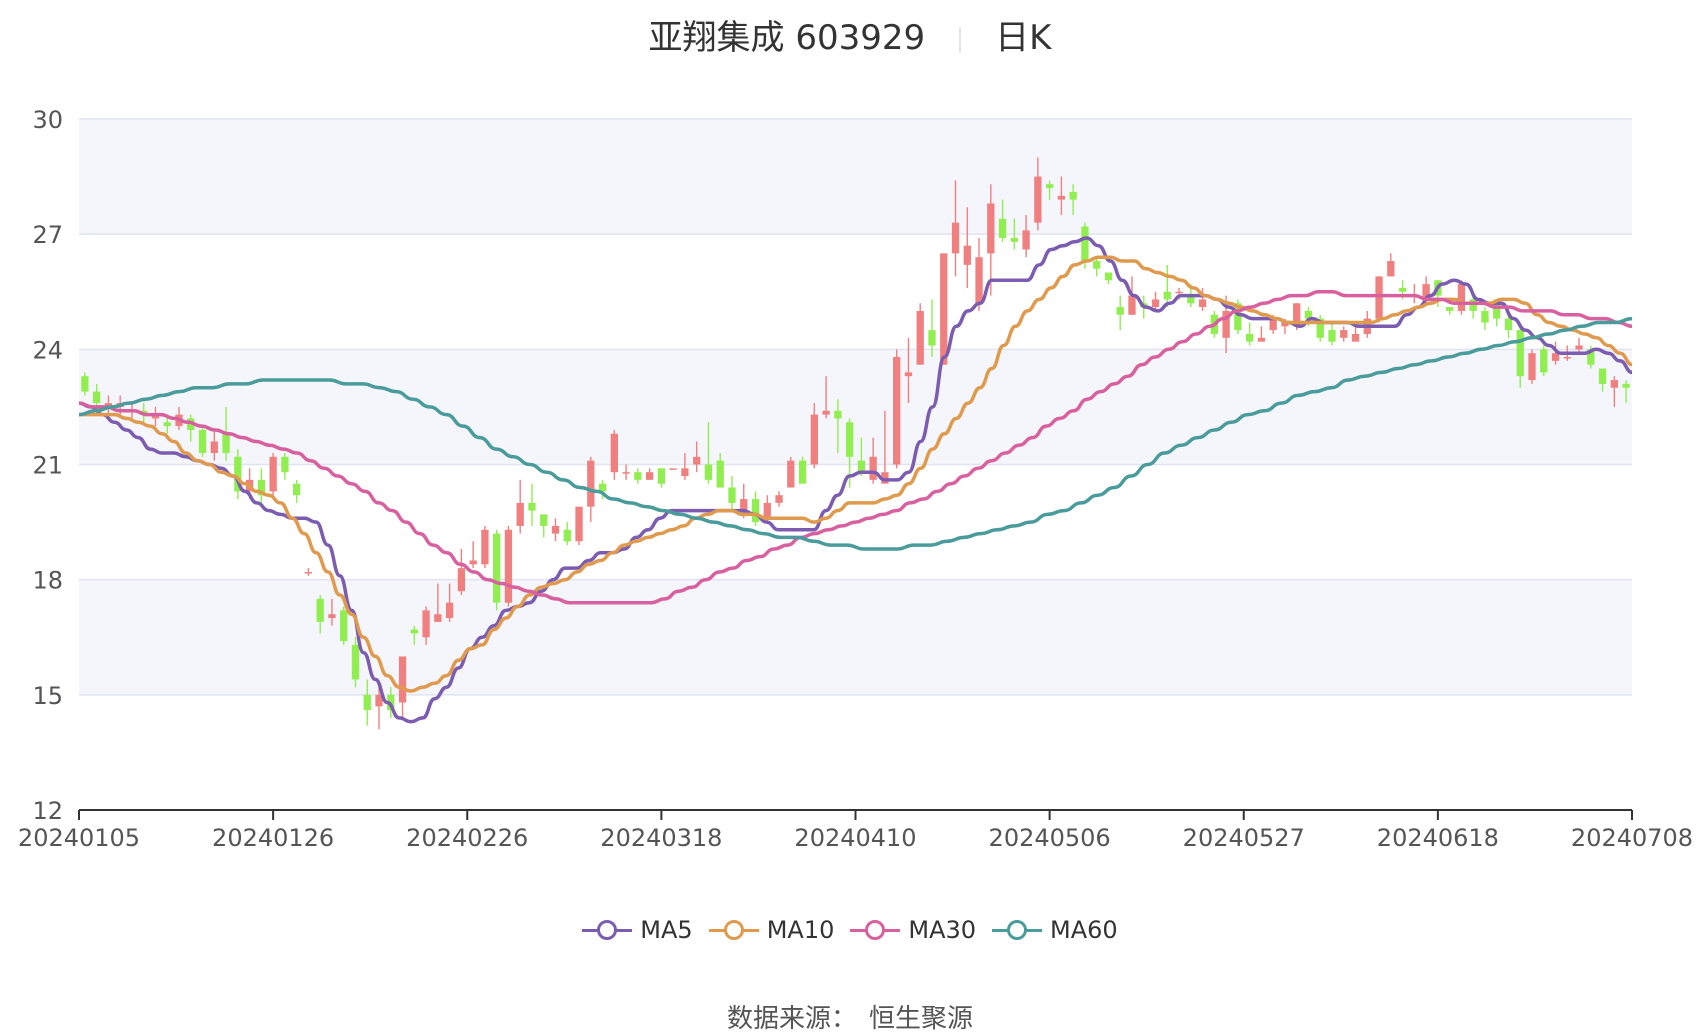  I want to click on legend-label: MA30, so click(942, 930).